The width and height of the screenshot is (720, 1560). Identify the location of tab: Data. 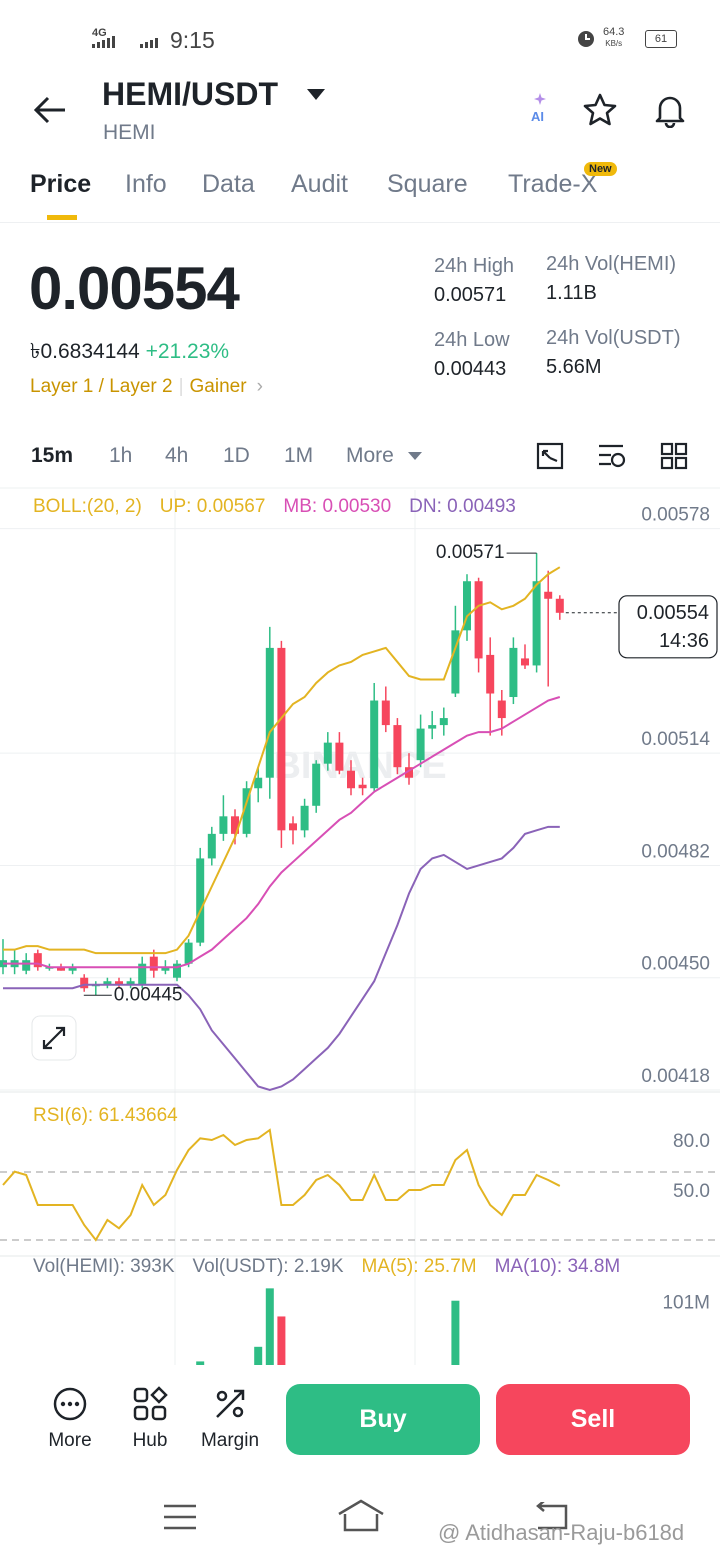
(228, 184).